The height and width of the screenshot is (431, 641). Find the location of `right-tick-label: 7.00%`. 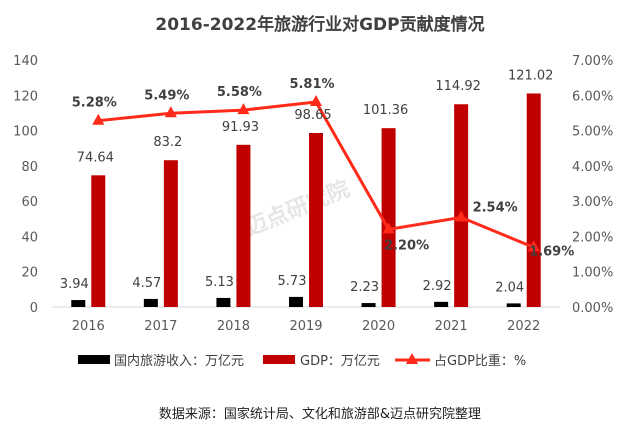

right-tick-label: 7.00% is located at coordinates (592, 61).